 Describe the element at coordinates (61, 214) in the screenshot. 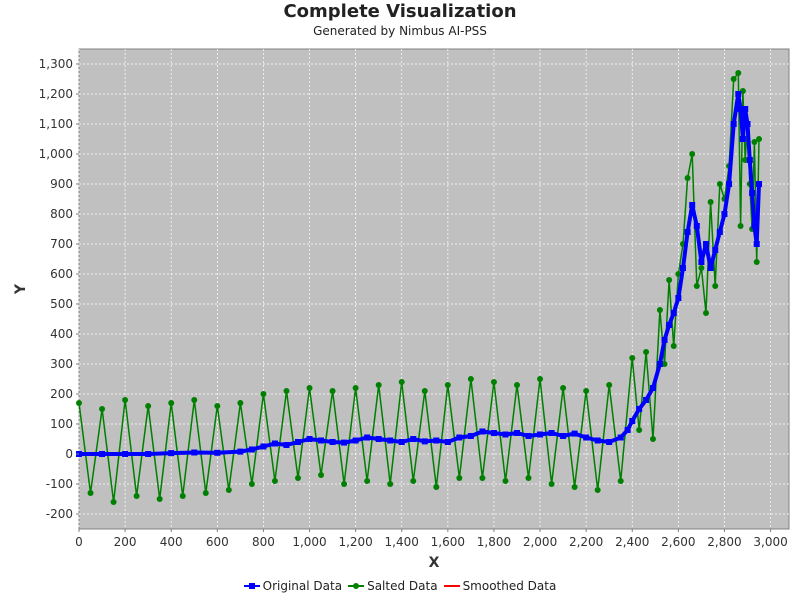

I see `y-tick-label: 800` at that location.